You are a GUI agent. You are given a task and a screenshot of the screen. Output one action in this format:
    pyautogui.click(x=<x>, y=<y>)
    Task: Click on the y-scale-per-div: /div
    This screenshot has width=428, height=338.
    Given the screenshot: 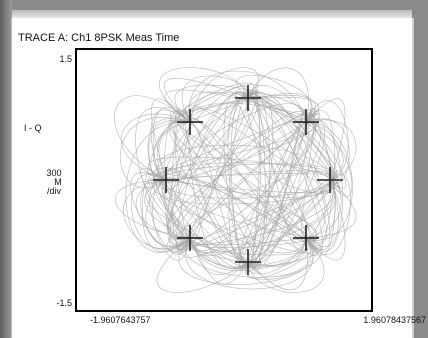 What is the action you would take?
    pyautogui.click(x=54, y=191)
    